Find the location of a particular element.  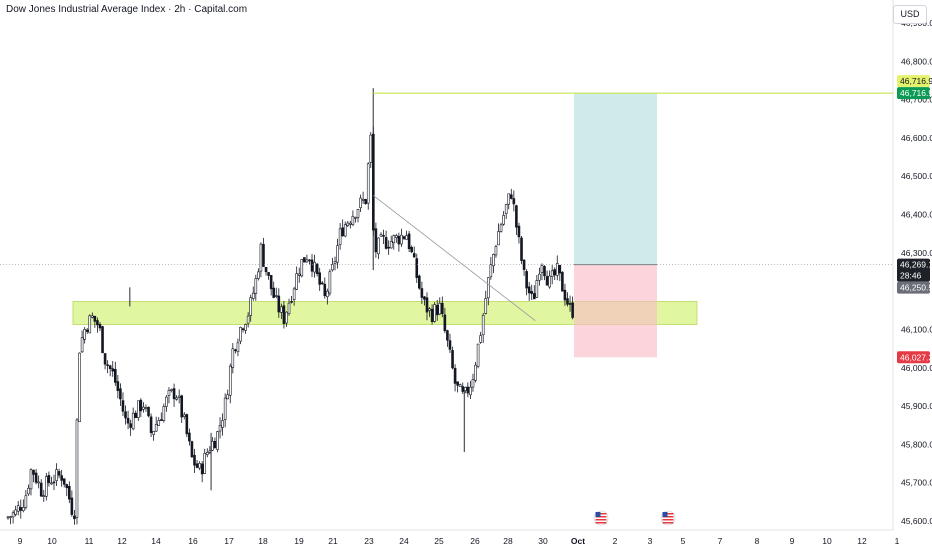

time-tick-label: 17 is located at coordinates (229, 541).